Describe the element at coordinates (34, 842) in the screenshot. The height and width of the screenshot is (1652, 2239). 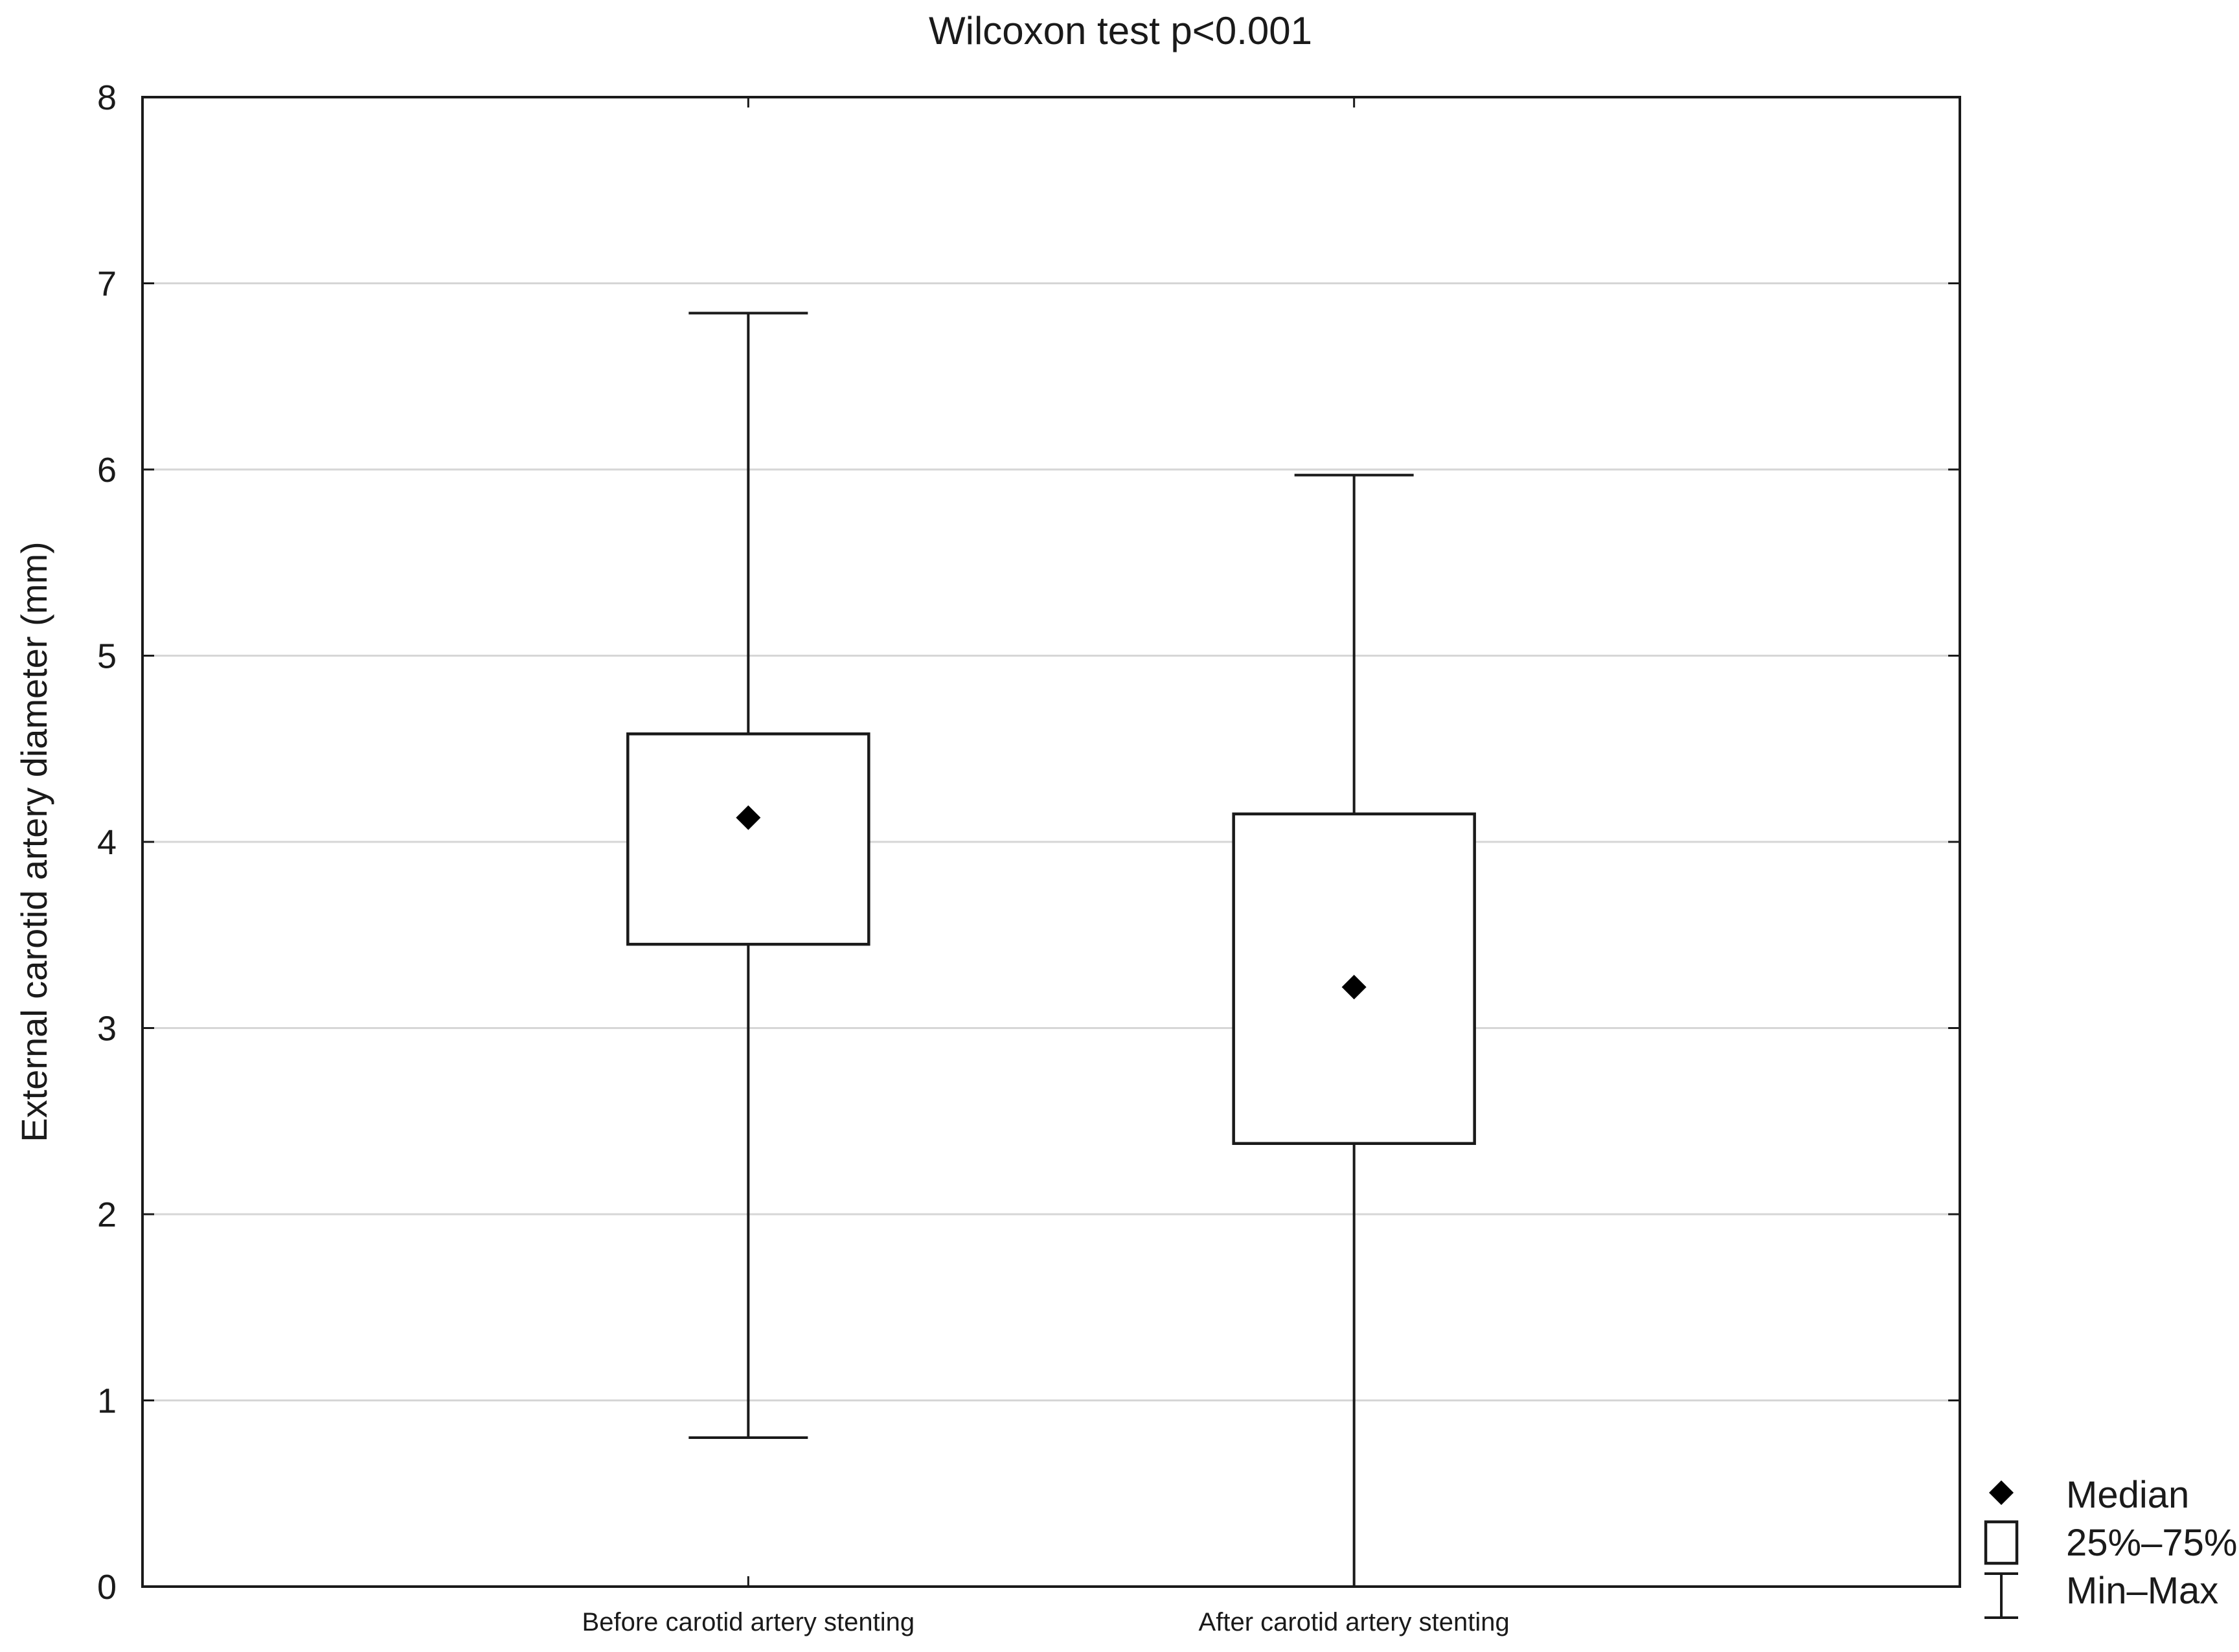
I see `y-axis-label: External carotid artery diameter (mm)` at that location.